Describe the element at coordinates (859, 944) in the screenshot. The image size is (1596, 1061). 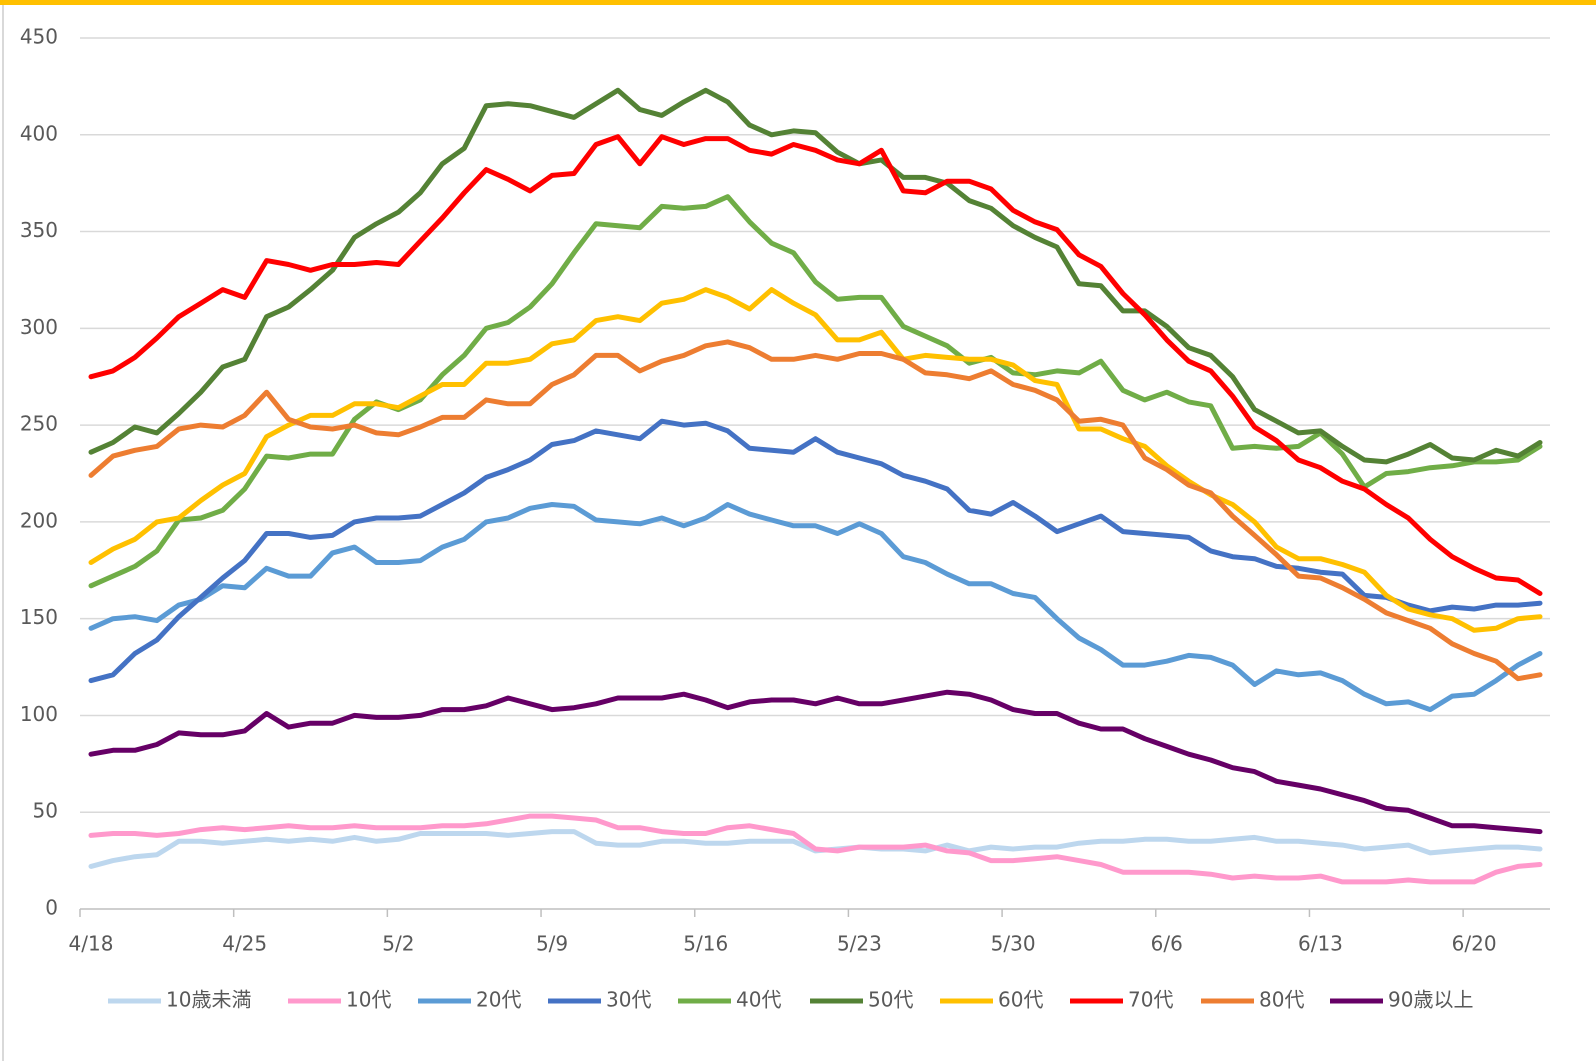
I see `x-tick-label: 5/23` at that location.